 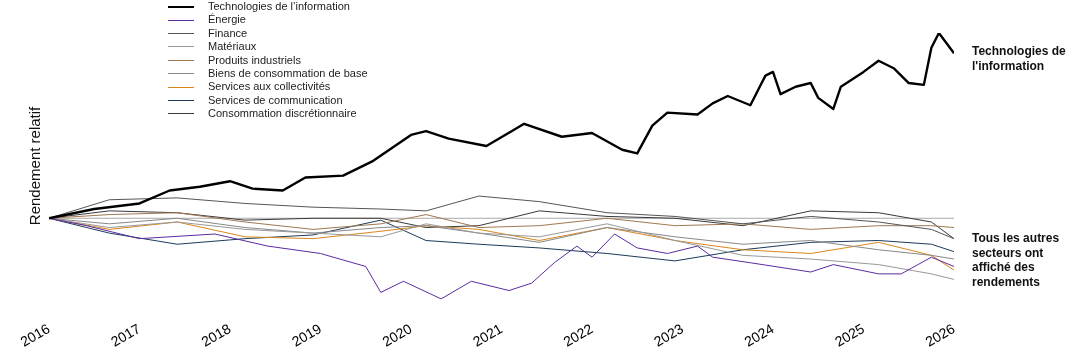 I want to click on x-tick-label: 2018, so click(x=216, y=335).